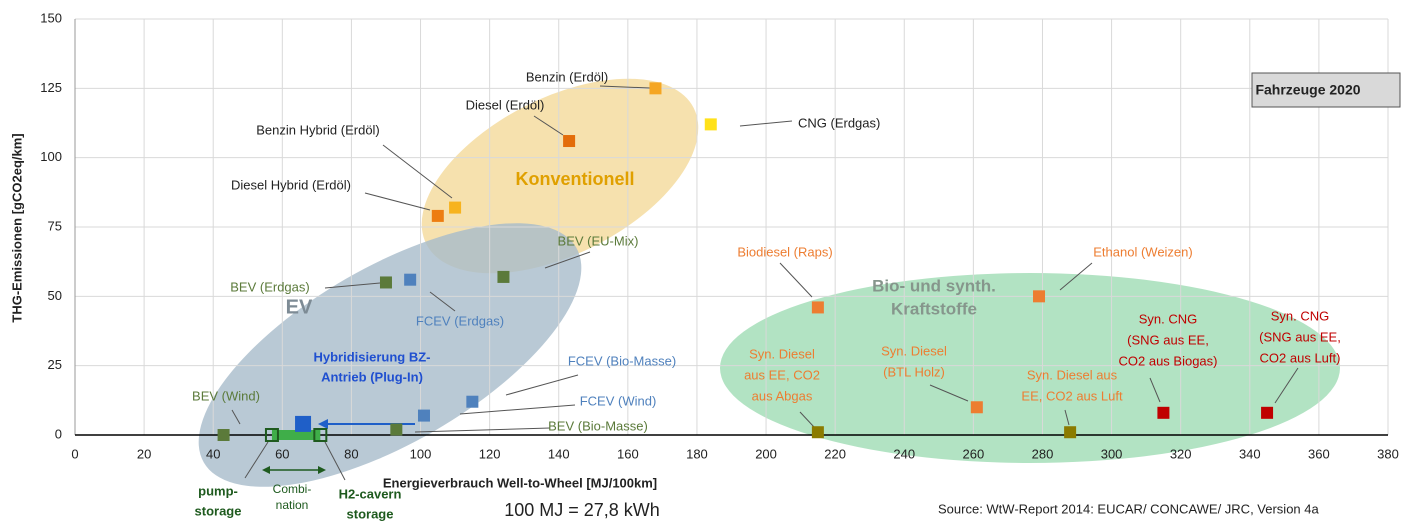 The height and width of the screenshot is (525, 1404). What do you see at coordinates (291, 184) in the screenshot?
I see `point-label: Diesel Hybrid (Erdöl)` at bounding box center [291, 184].